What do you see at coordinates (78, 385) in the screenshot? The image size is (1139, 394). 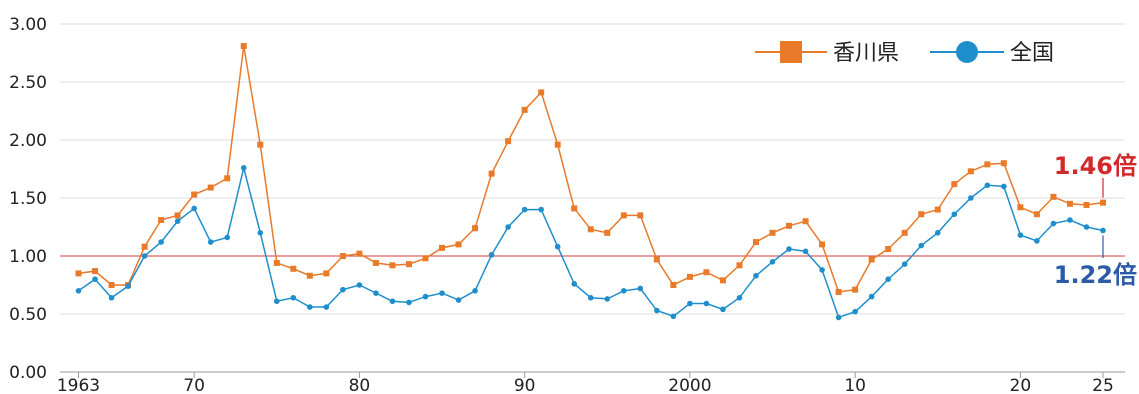 I see `x-tick-label: 1963` at bounding box center [78, 385].